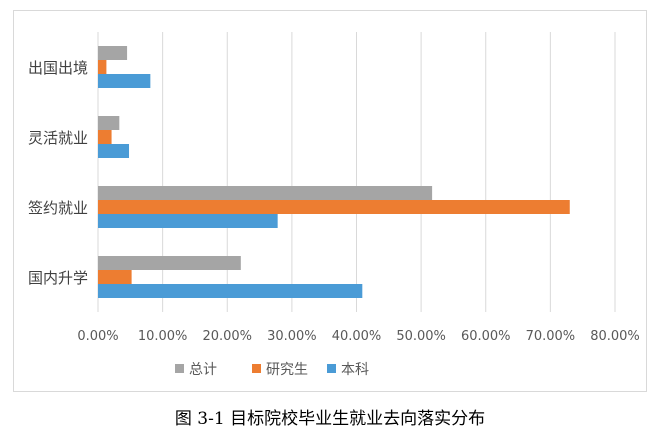  What do you see at coordinates (615, 336) in the screenshot?
I see `x-tick-label: 80.00%` at bounding box center [615, 336].